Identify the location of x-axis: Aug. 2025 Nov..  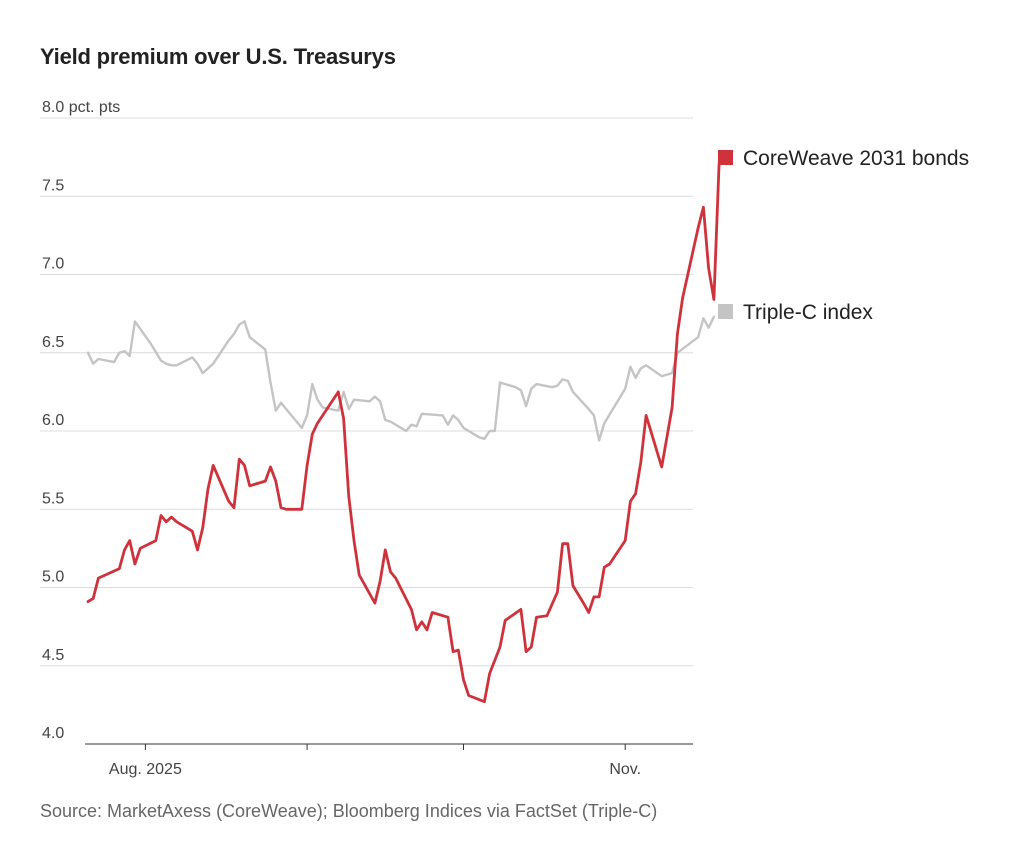
(389, 760).